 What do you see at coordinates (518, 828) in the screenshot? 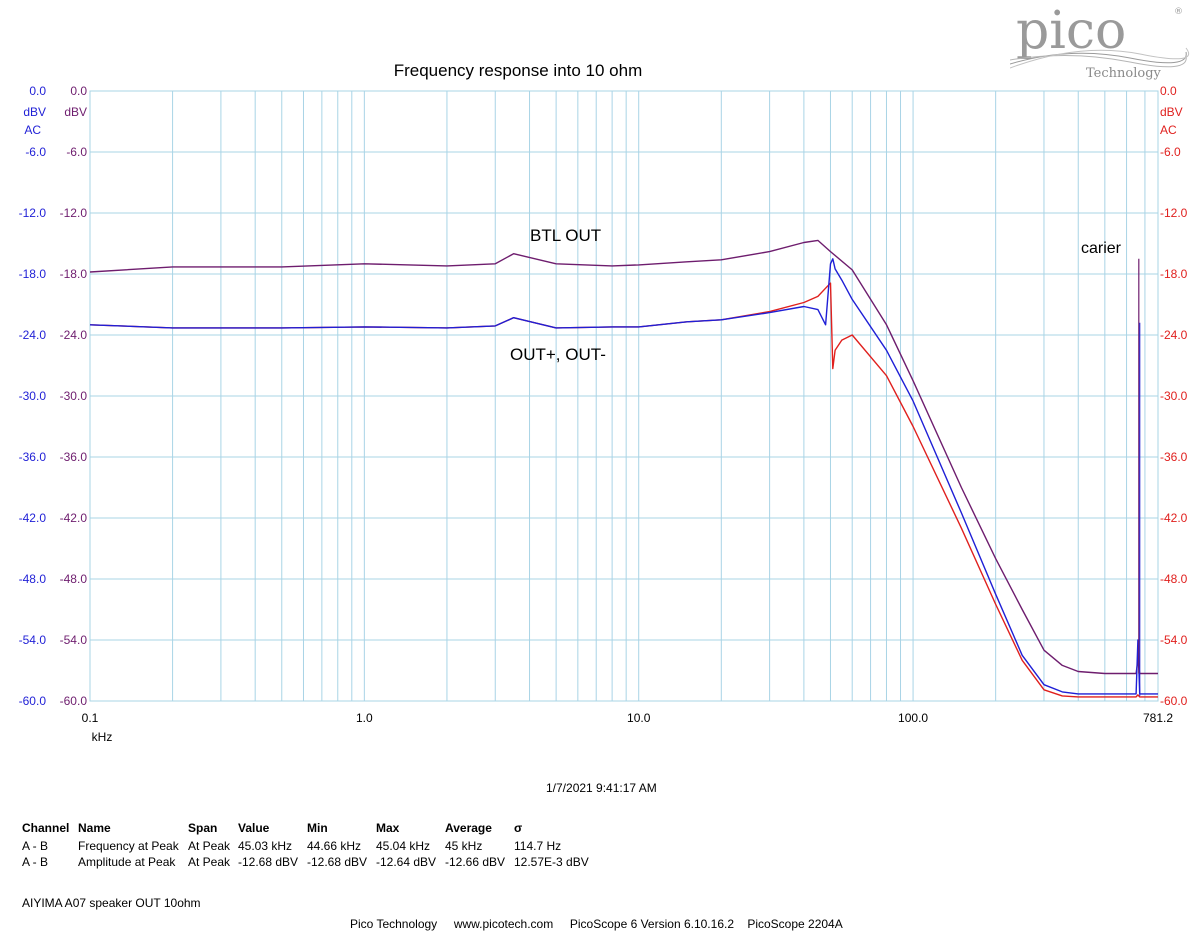
I see `col-header-sigma: σ` at bounding box center [518, 828].